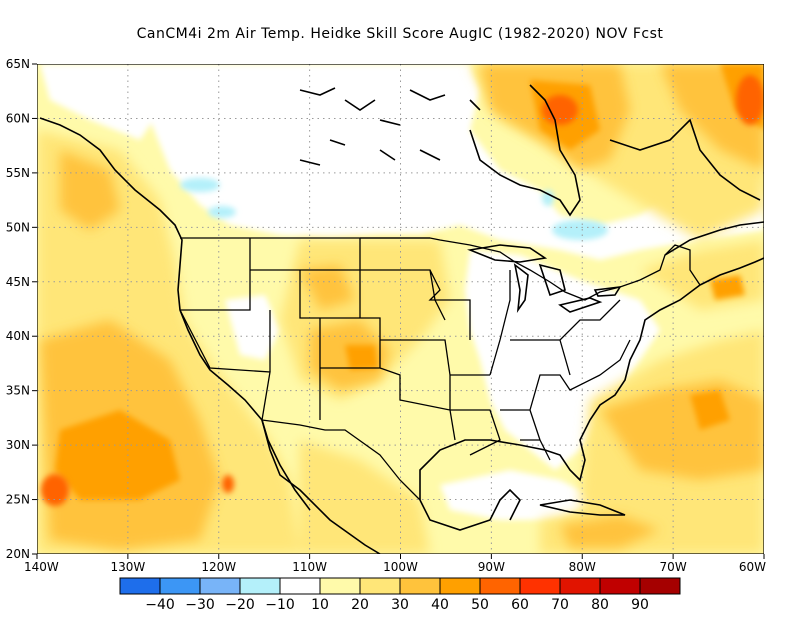 The width and height of the screenshot is (800, 618). Describe the element at coordinates (640, 605) in the screenshot. I see `colorbar-label: 90` at that location.